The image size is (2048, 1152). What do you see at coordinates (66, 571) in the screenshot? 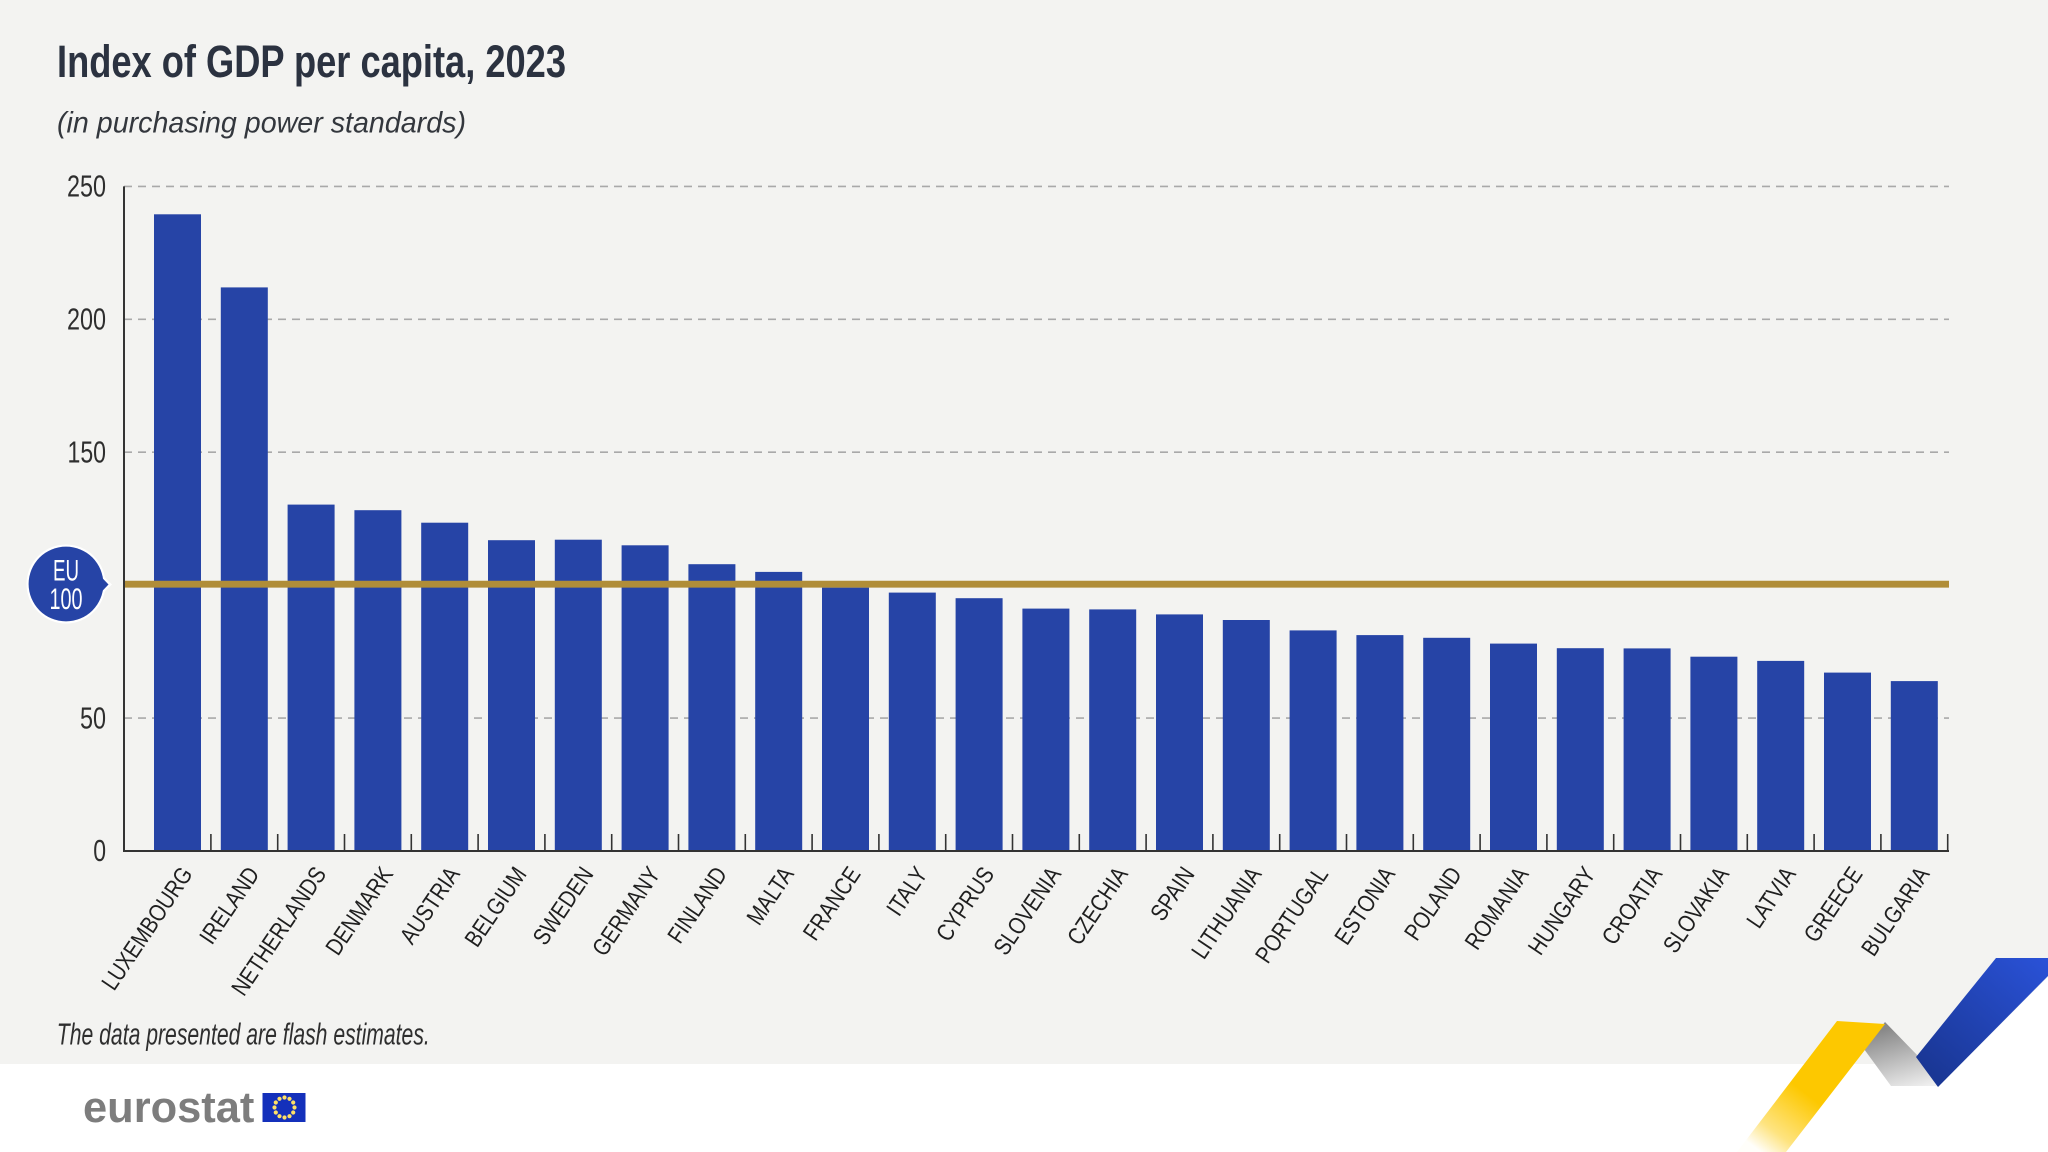
I see `svg-text: EU` at bounding box center [66, 571].